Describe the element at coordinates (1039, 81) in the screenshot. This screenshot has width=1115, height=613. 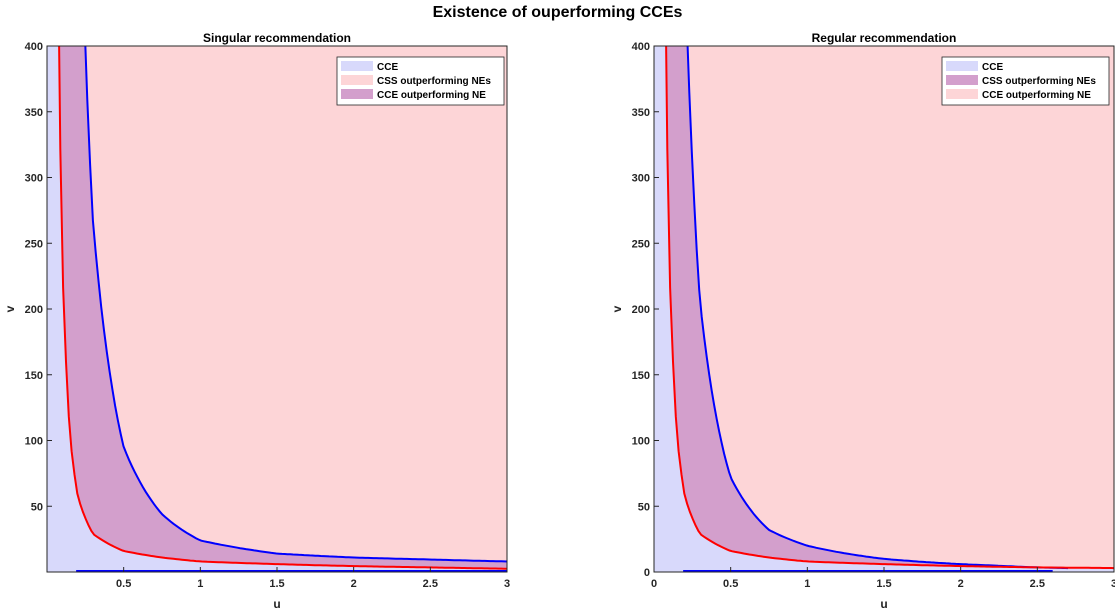
I see `legend-label-1-1: CSS outperforming NEs` at that location.